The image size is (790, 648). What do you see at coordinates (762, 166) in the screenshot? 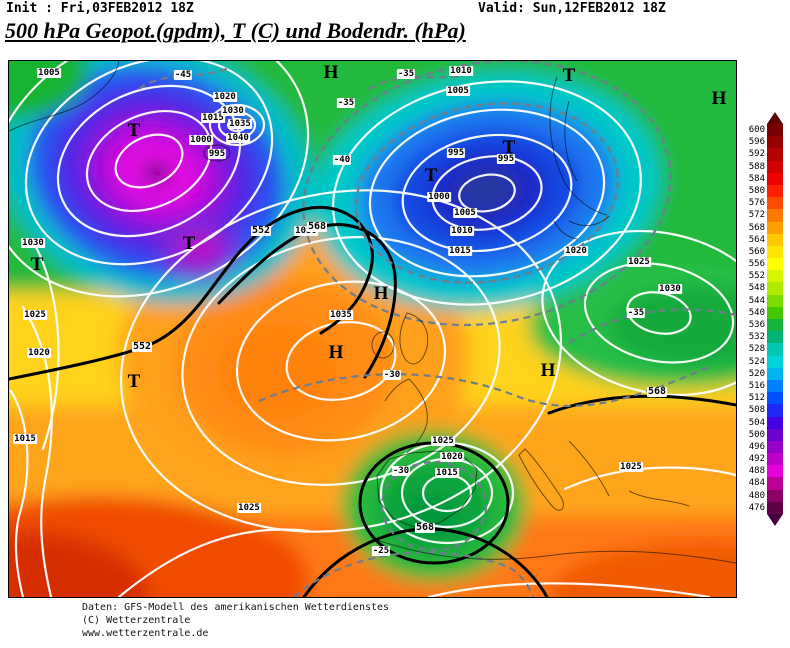
I see `colorbar-entry: 588` at bounding box center [762, 166].